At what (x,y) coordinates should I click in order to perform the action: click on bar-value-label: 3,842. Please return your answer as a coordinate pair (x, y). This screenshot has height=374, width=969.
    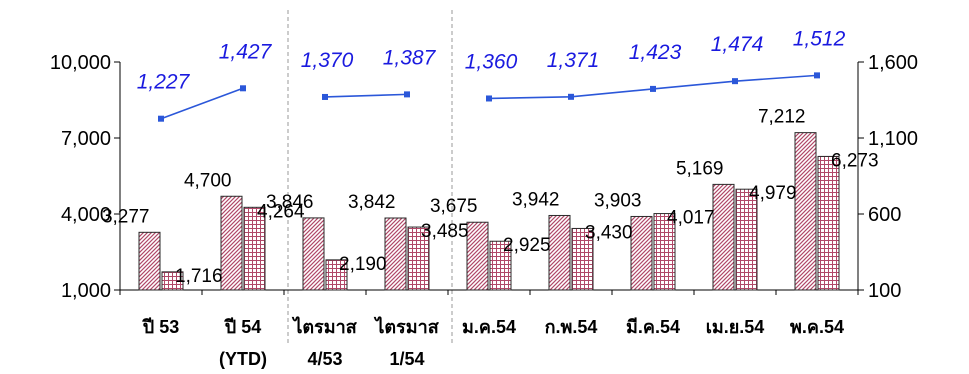
    Looking at the image, I should click on (372, 202).